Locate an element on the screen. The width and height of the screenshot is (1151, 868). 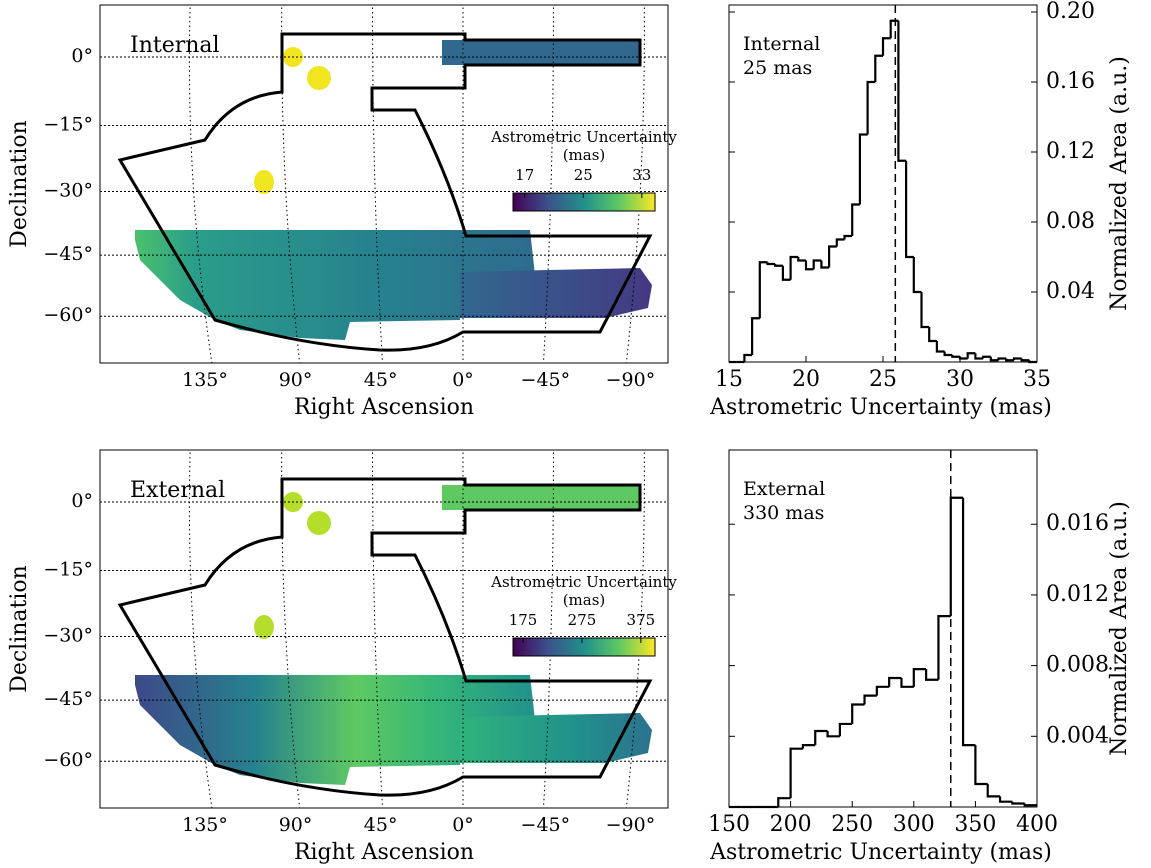
colorbar-tick-label: 275 is located at coordinates (582, 620).